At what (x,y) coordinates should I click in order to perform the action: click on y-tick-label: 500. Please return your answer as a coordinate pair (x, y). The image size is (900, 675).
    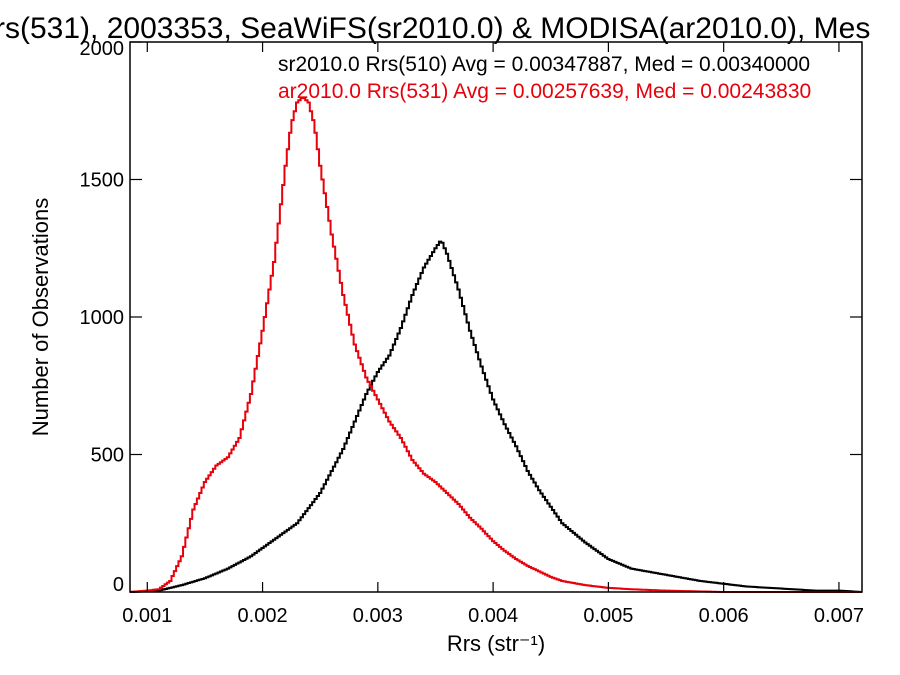
    Looking at the image, I should click on (107, 456).